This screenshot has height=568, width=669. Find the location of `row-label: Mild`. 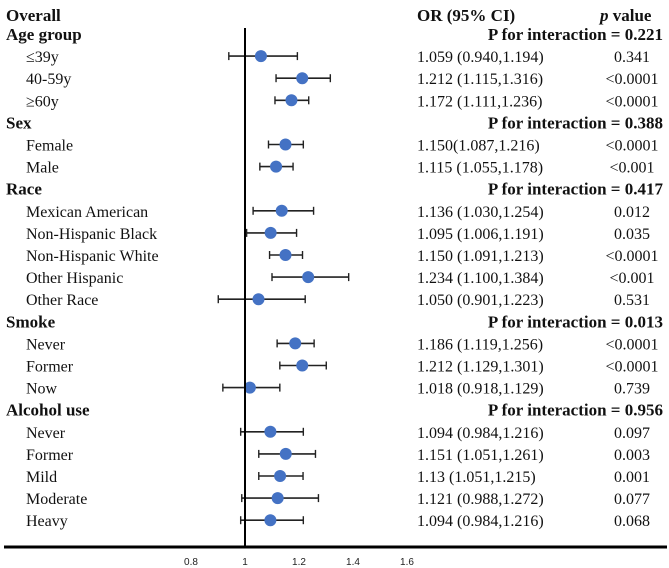

row-label: Mild is located at coordinates (41, 477).